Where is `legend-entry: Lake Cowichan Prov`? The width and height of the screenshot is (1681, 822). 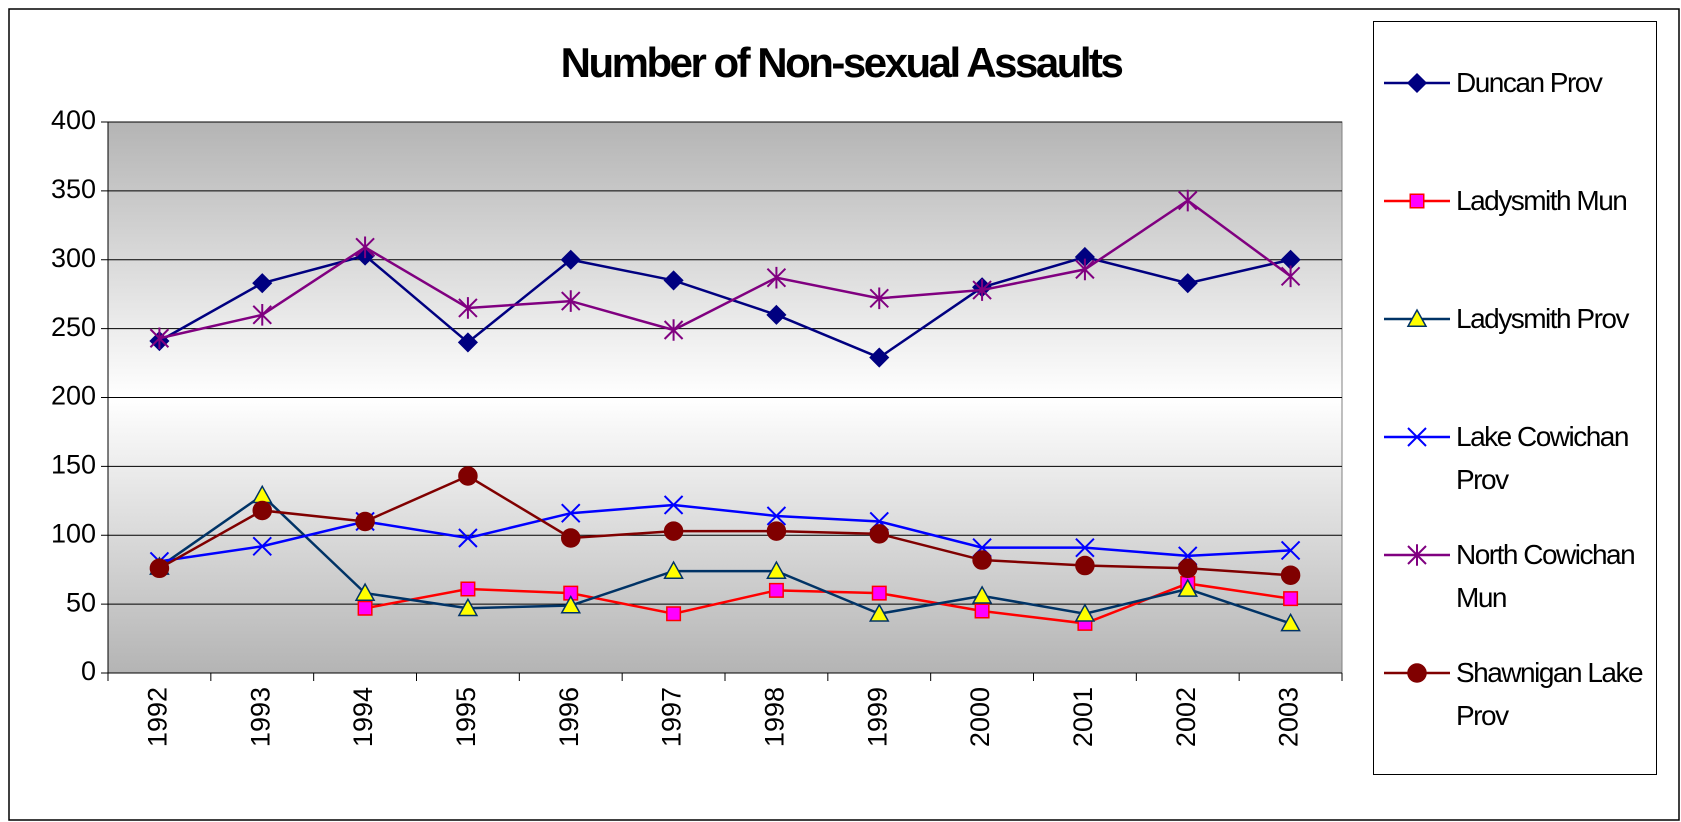
legend-entry: Lake Cowichan Prov is located at coordinates (1516, 458).